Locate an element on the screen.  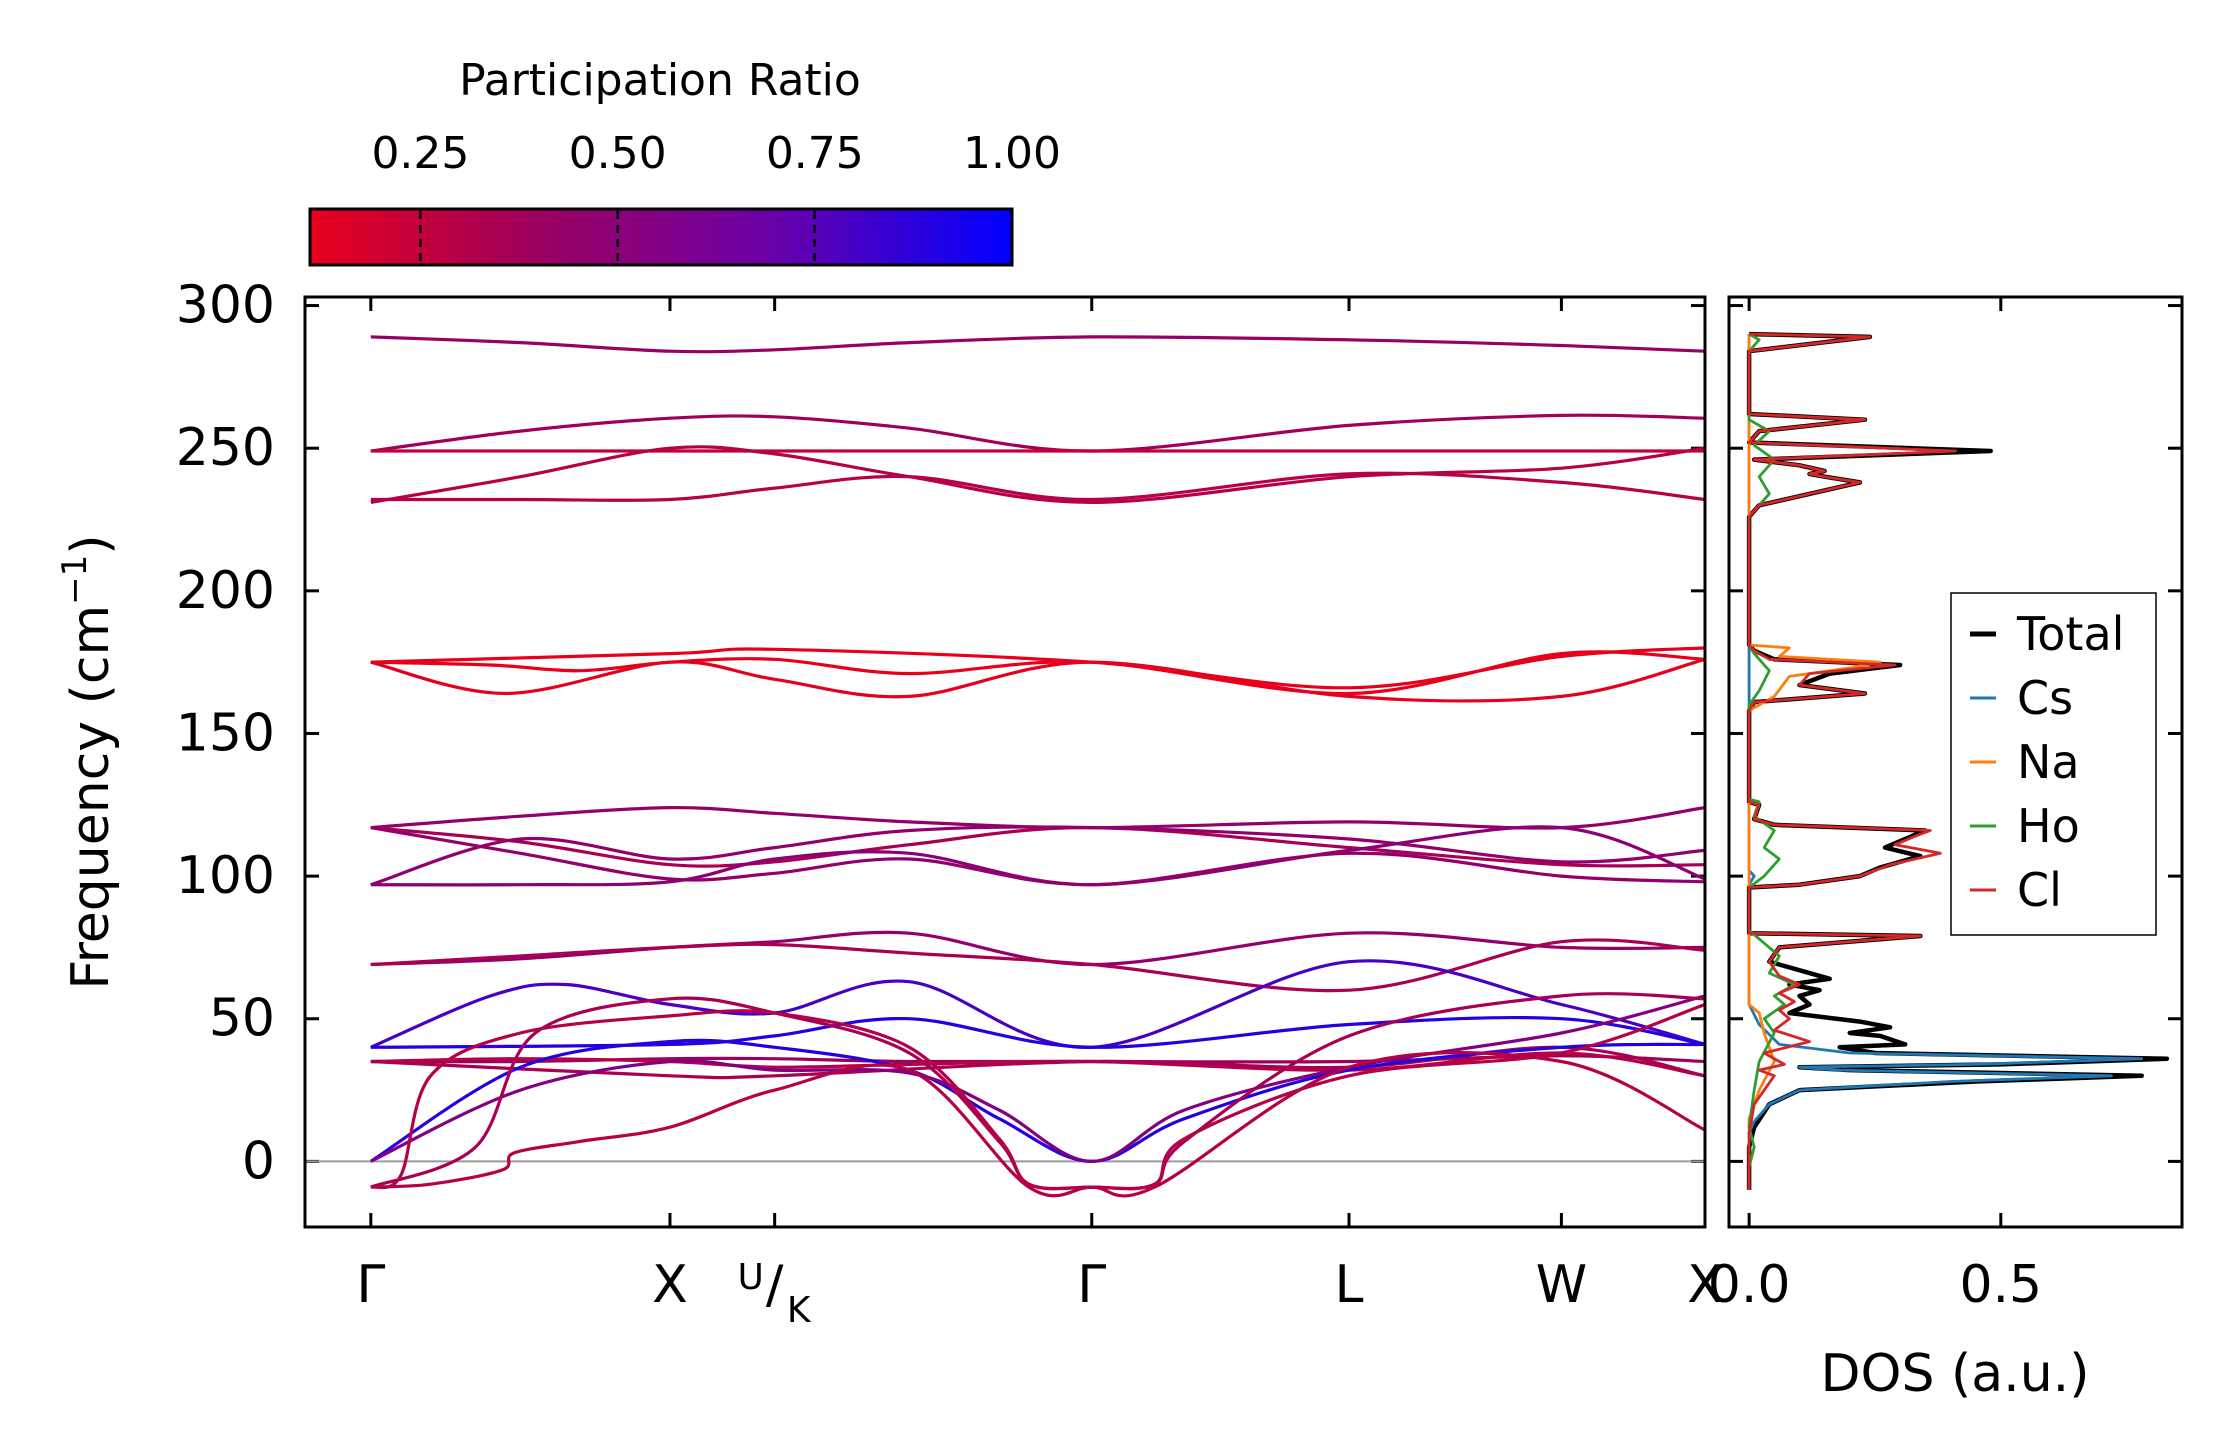
x-tick-label: K is located at coordinates (799, 1310).